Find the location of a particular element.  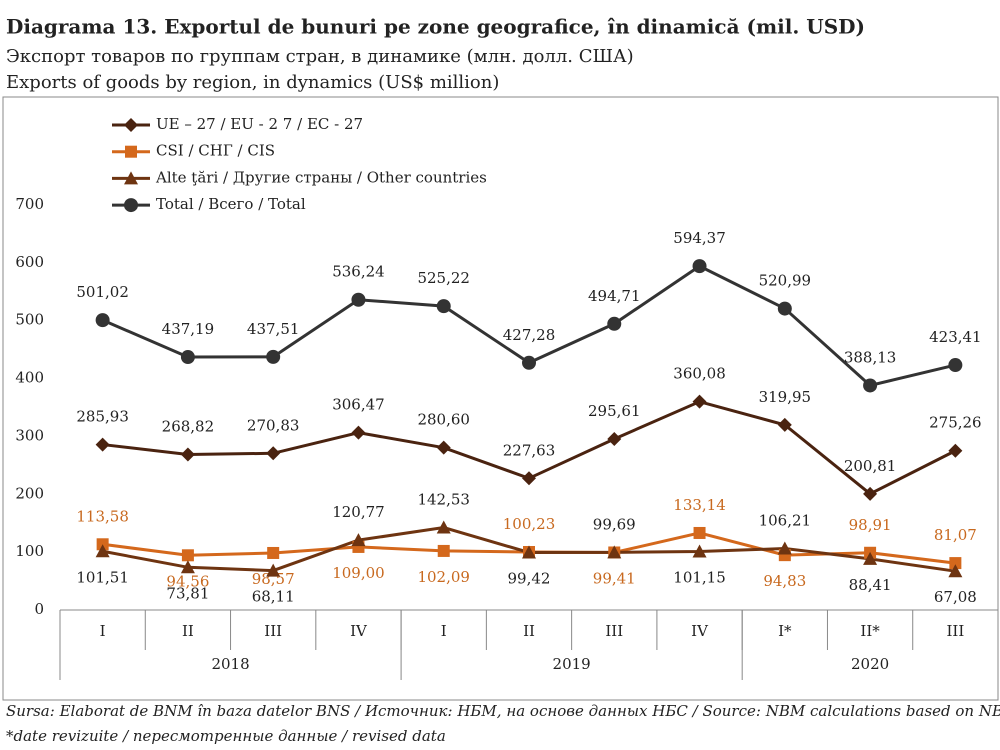

data-label: 275,26 is located at coordinates (955, 423).